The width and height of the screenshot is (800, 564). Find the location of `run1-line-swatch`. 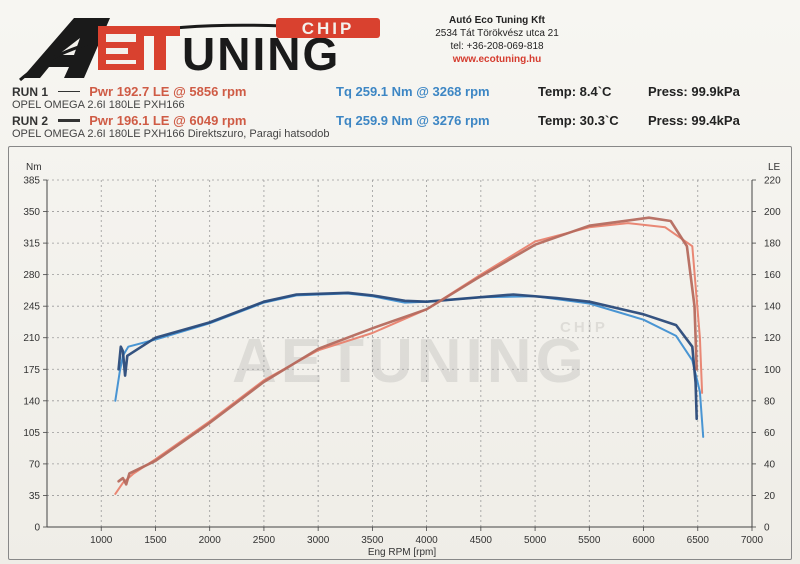

run1-line-swatch is located at coordinates (68, 92).